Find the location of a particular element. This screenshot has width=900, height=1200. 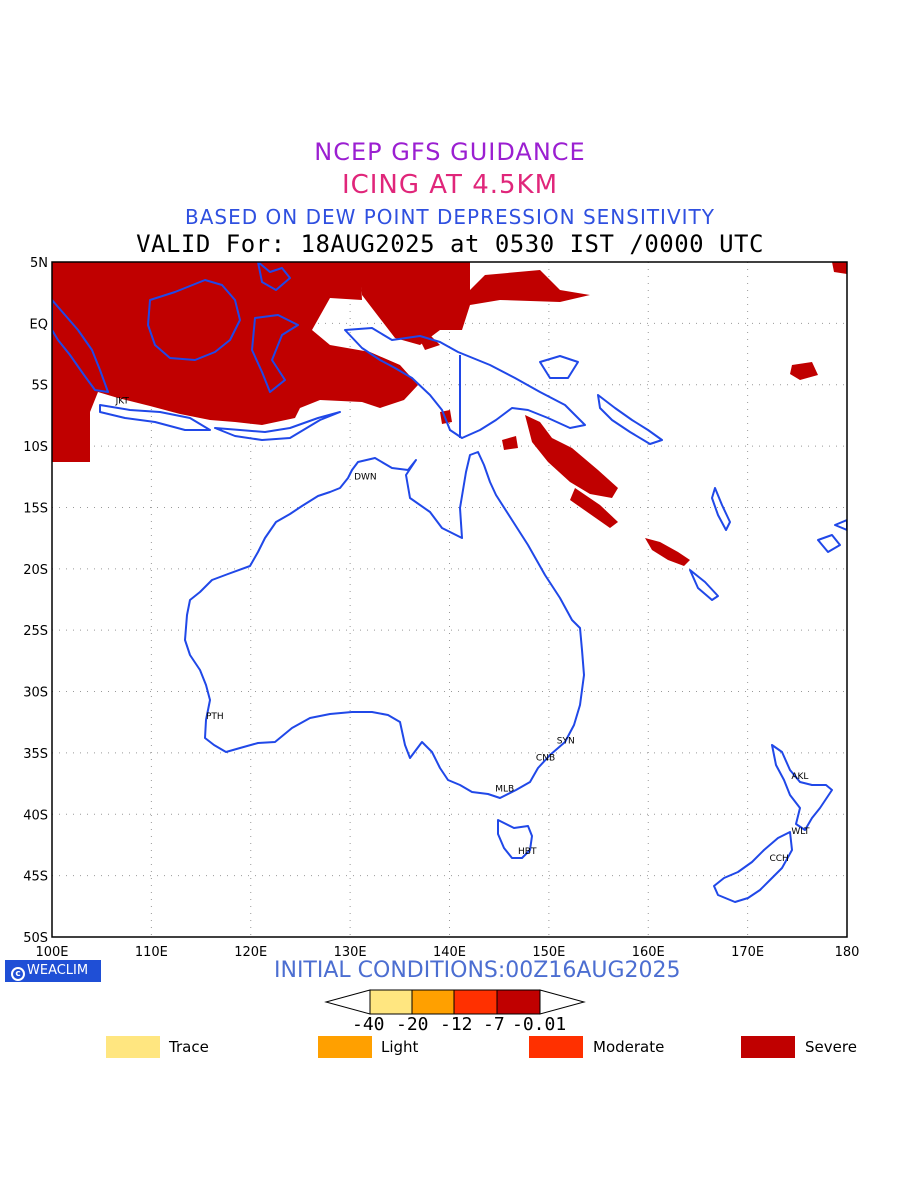

coast-new-zealand-north is located at coordinates (802, 787).